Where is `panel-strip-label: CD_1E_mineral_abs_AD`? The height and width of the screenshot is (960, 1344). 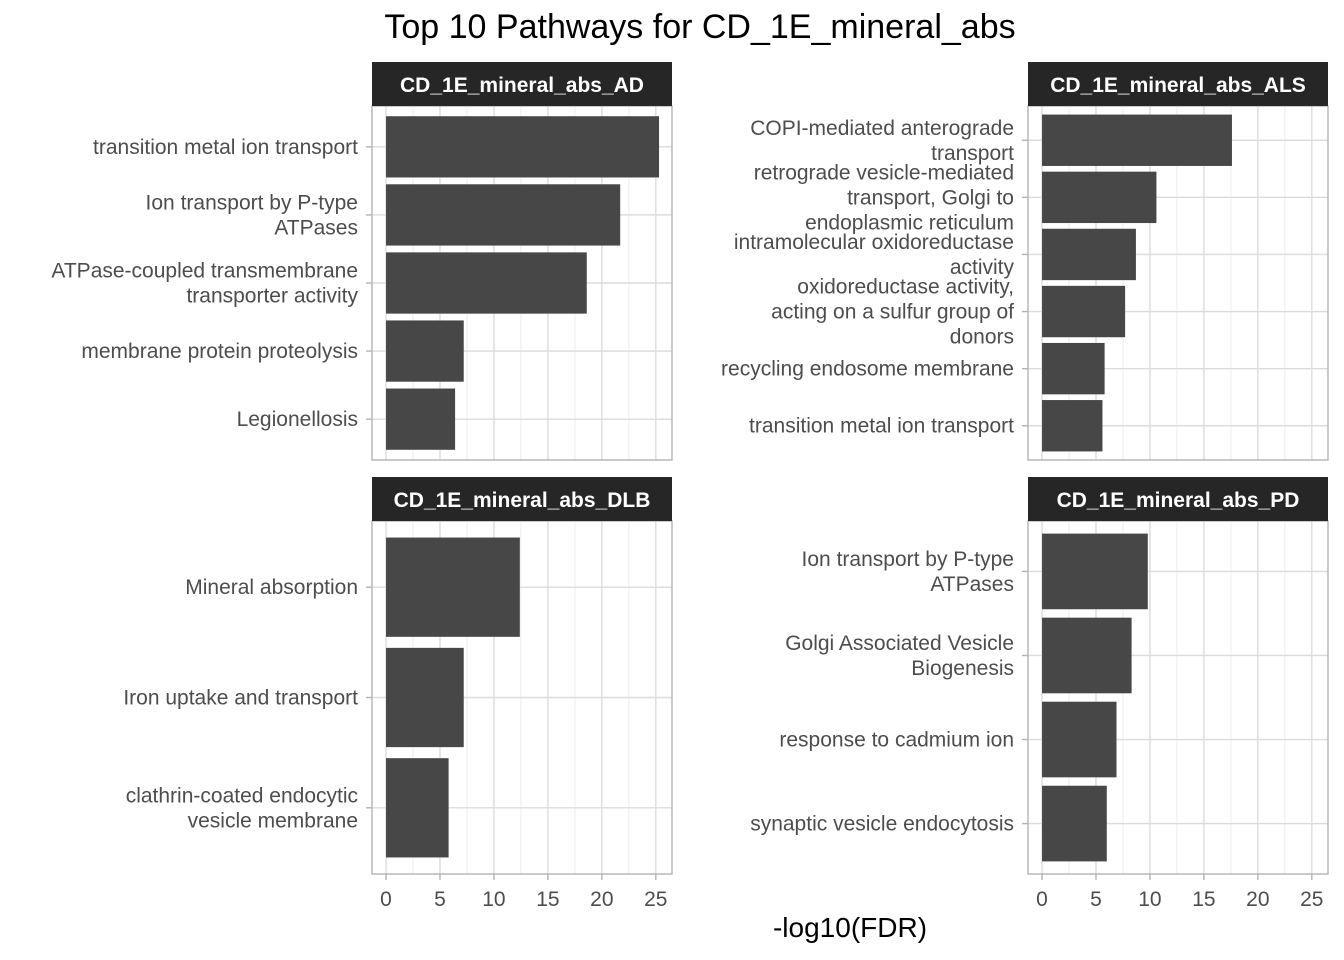
panel-strip-label: CD_1E_mineral_abs_AD is located at coordinates (522, 85).